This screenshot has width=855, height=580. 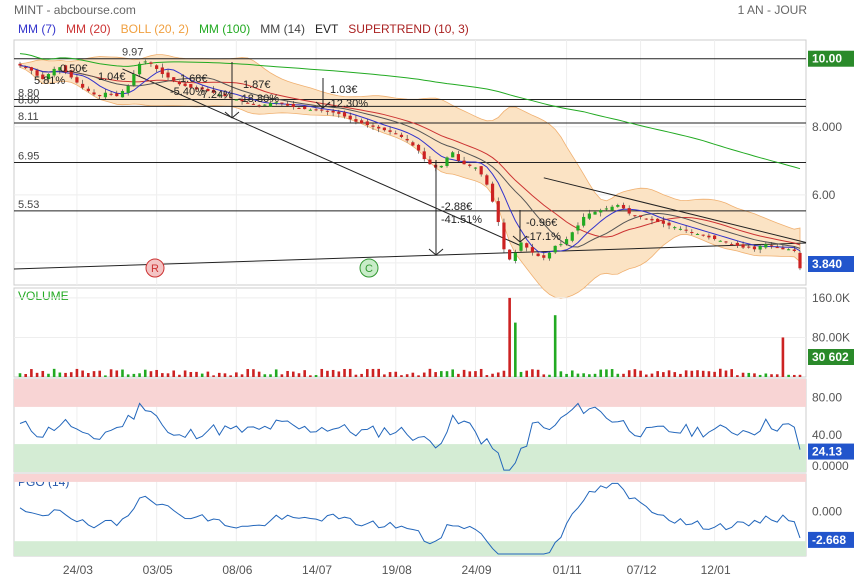 What do you see at coordinates (410, 478) in the screenshot?
I see `pgo-high-zone` at bounding box center [410, 478].